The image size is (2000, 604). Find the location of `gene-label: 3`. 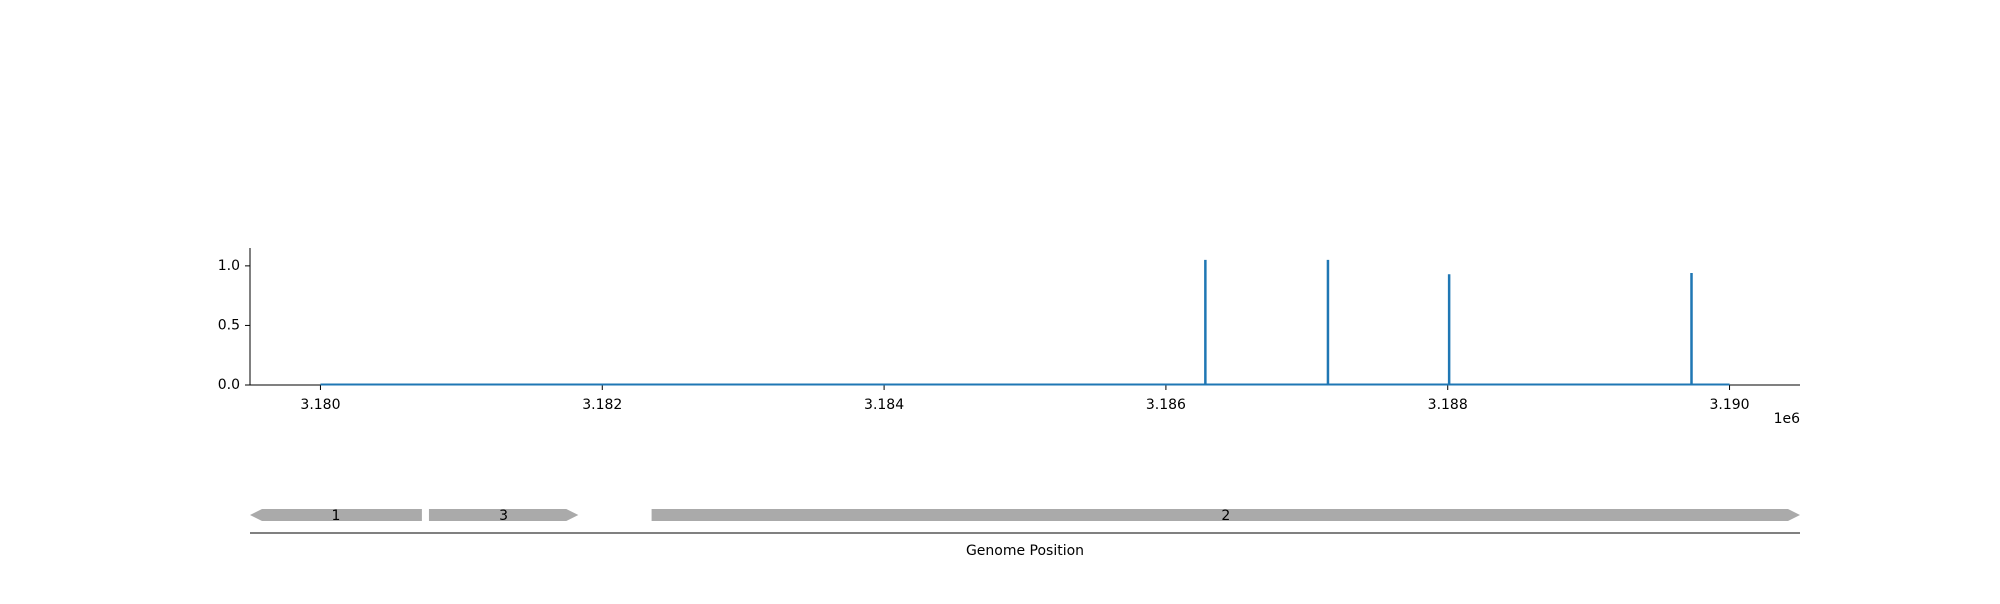

gene-label: 3 is located at coordinates (503, 516).